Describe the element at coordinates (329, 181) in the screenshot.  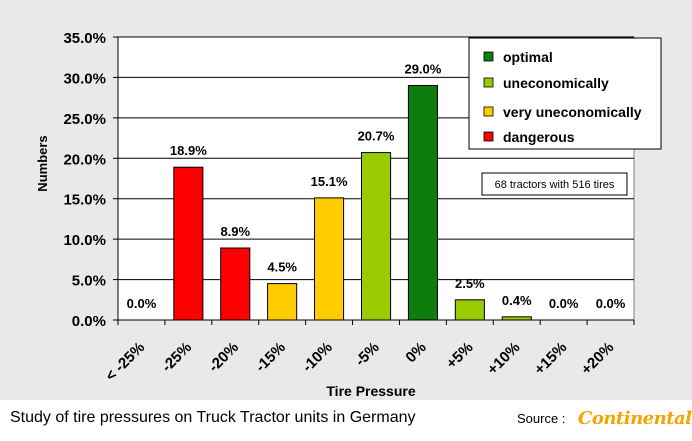
I see `data-label: 15.1%` at that location.